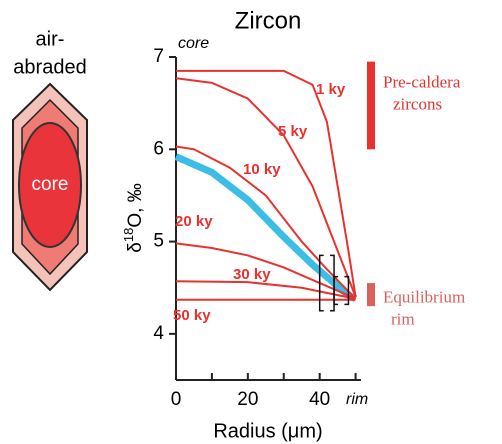 The width and height of the screenshot is (502, 444). I want to click on y-tick-label: 7, so click(158, 56).